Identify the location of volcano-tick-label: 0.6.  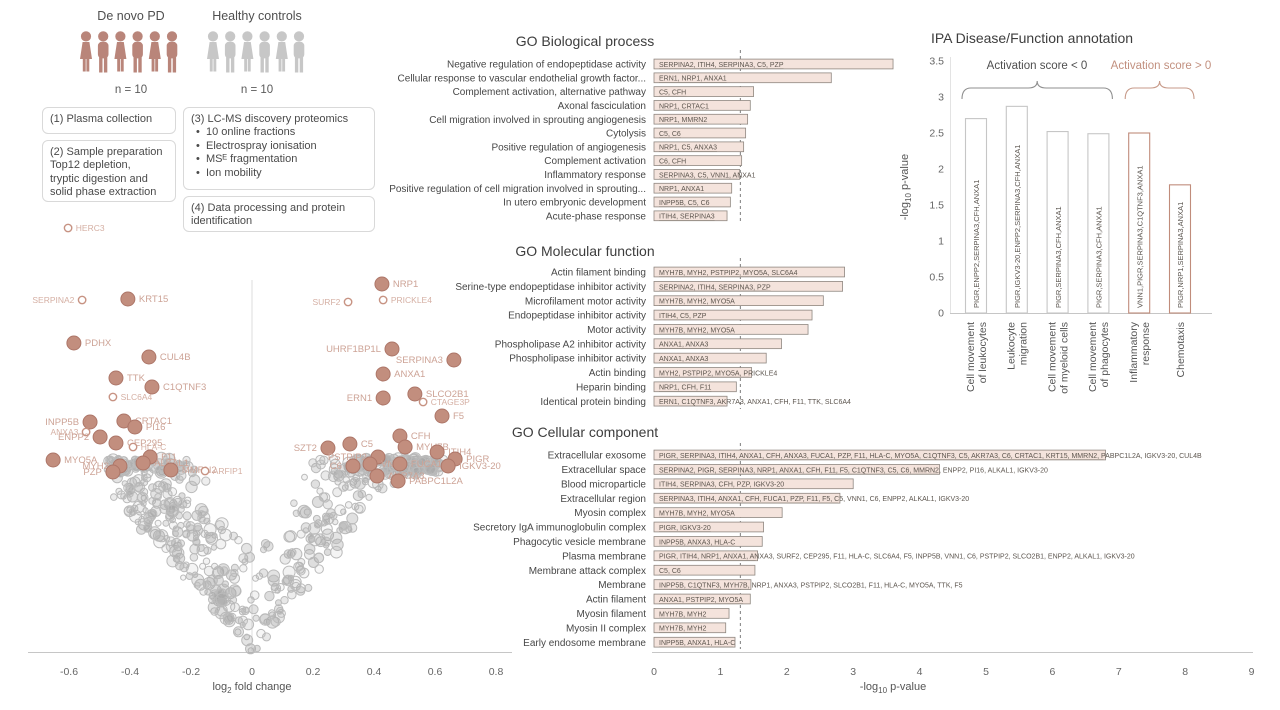
(435, 672).